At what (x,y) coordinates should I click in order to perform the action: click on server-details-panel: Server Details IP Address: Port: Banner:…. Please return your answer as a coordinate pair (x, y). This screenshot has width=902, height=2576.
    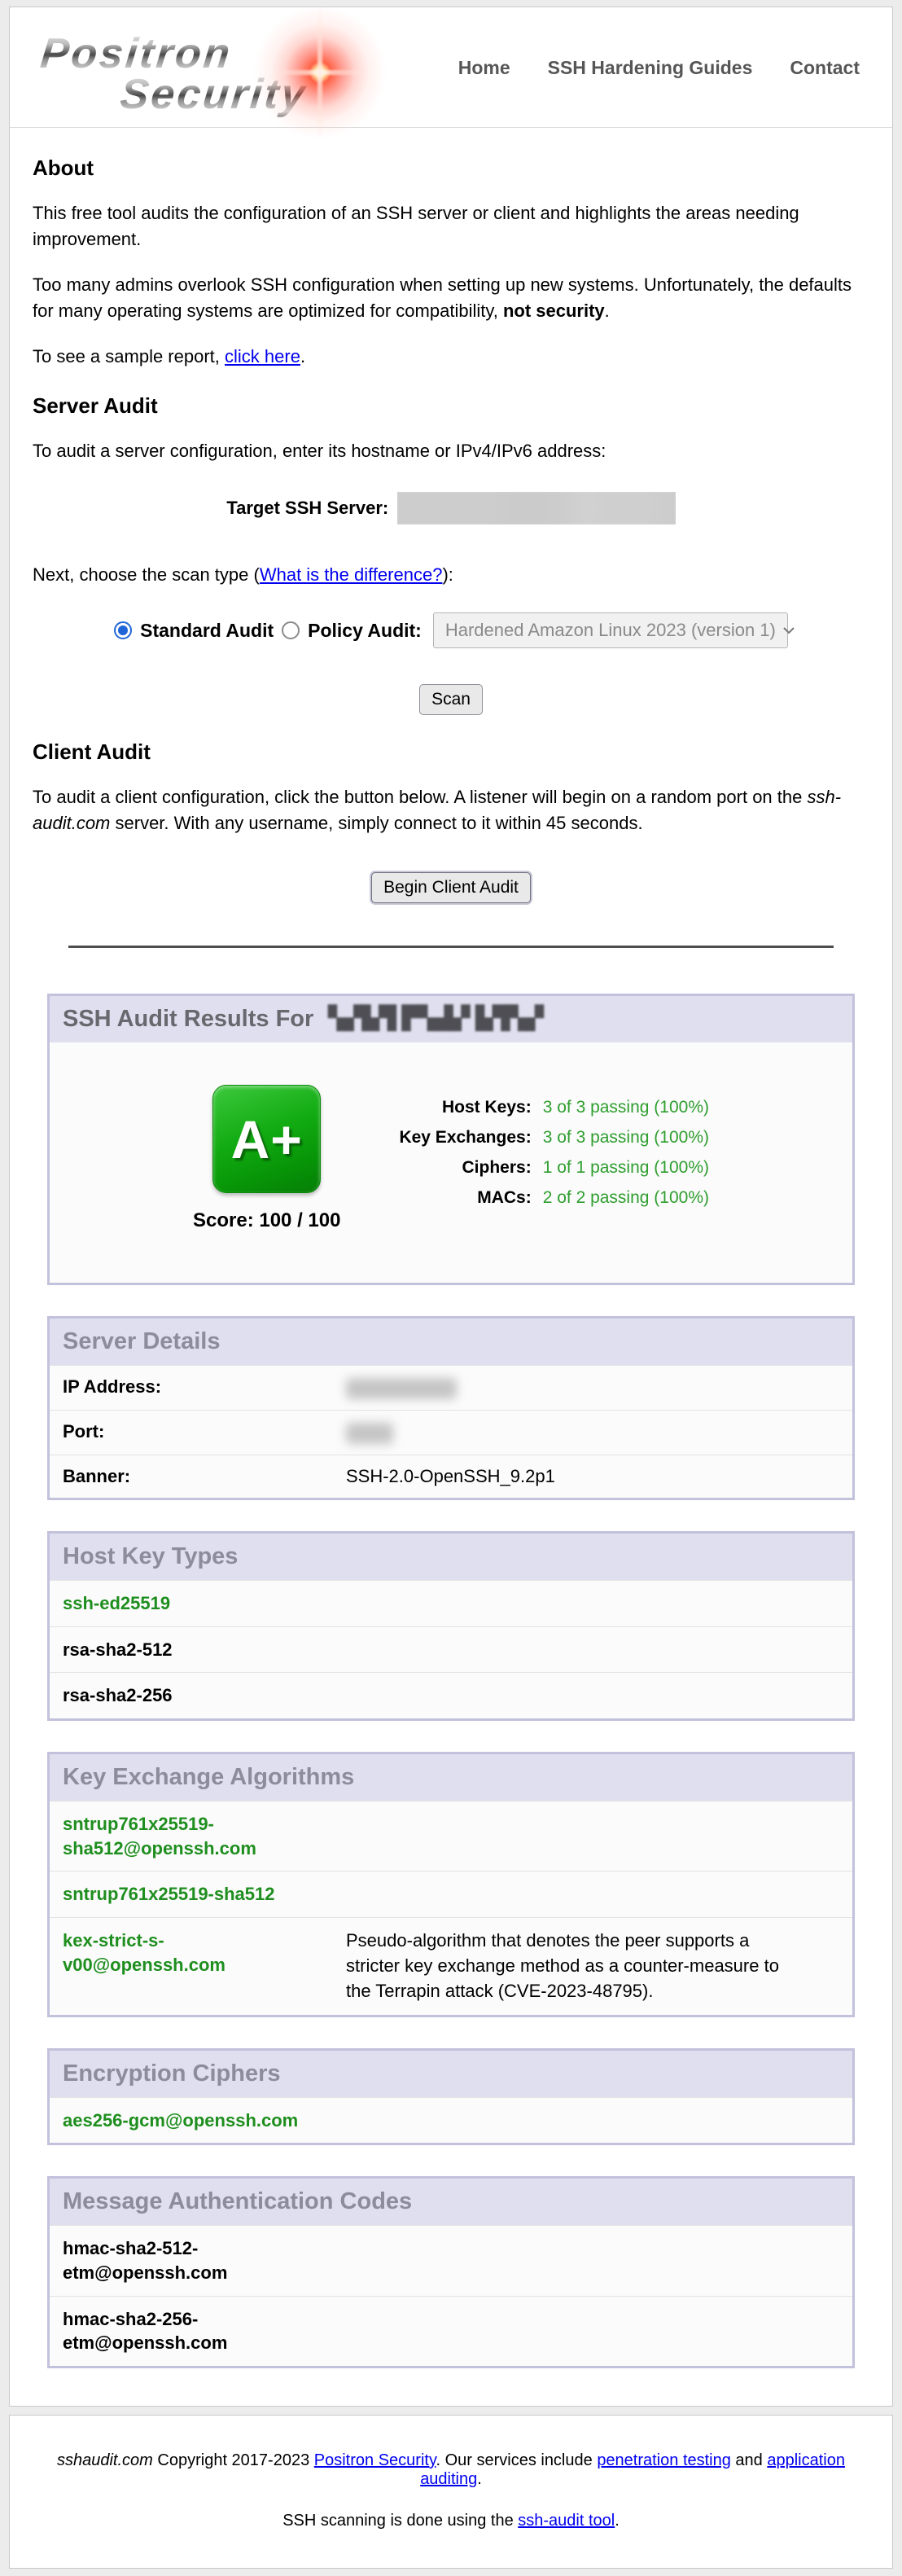
    Looking at the image, I should click on (451, 1408).